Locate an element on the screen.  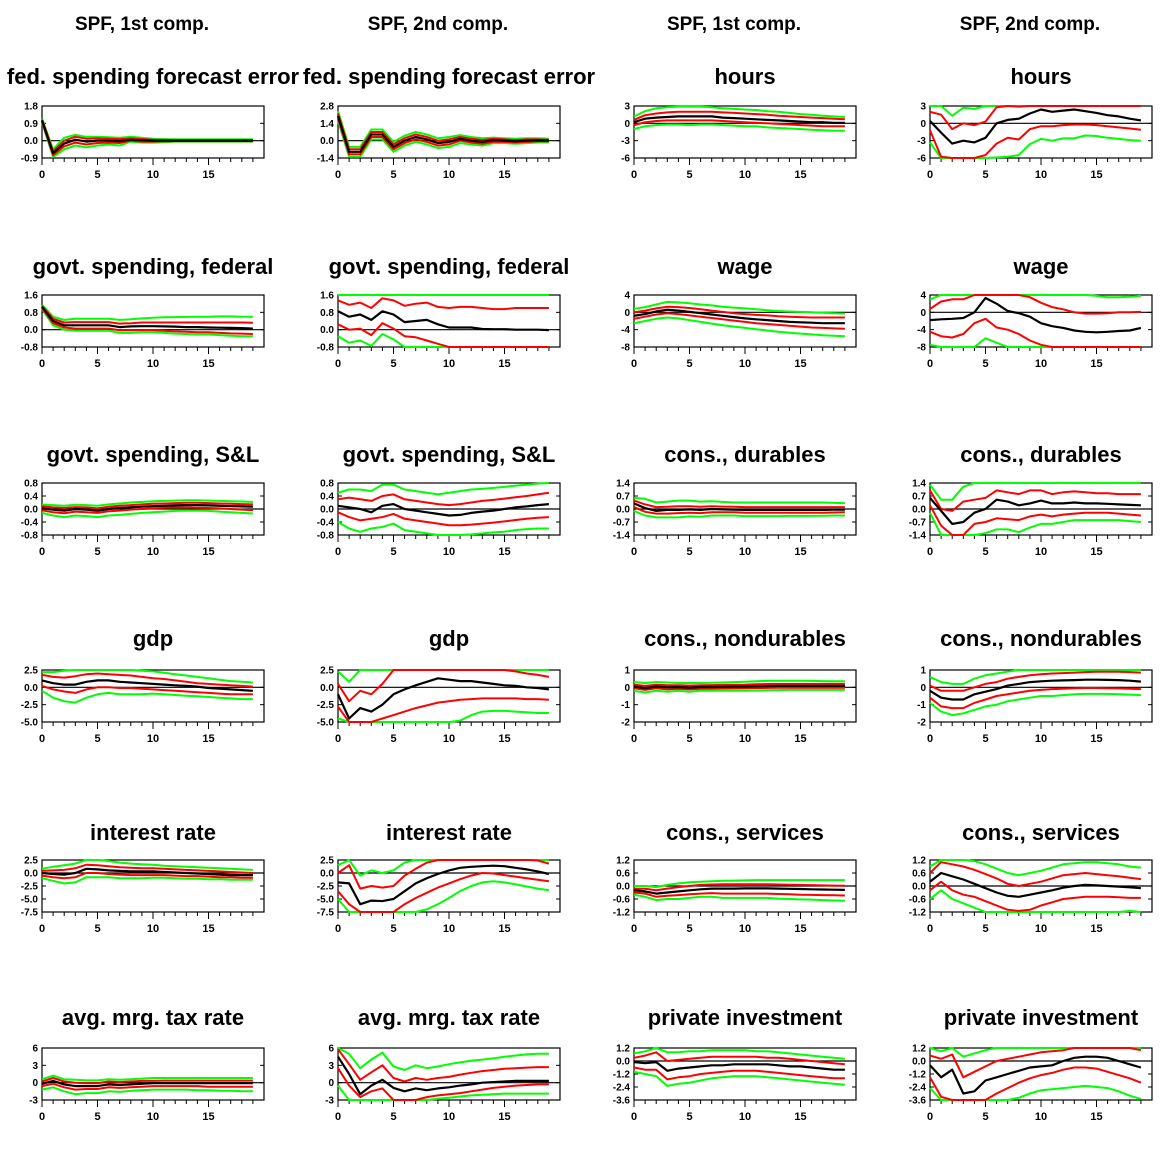
panel-title: cons., nondurables is located at coordinates (1041, 638).